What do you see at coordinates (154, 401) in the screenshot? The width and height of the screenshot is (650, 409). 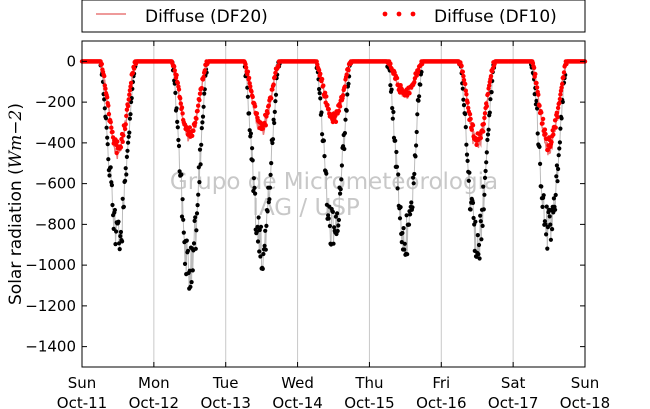 I see `x-tick-label-date: Oct-12` at bounding box center [154, 401].